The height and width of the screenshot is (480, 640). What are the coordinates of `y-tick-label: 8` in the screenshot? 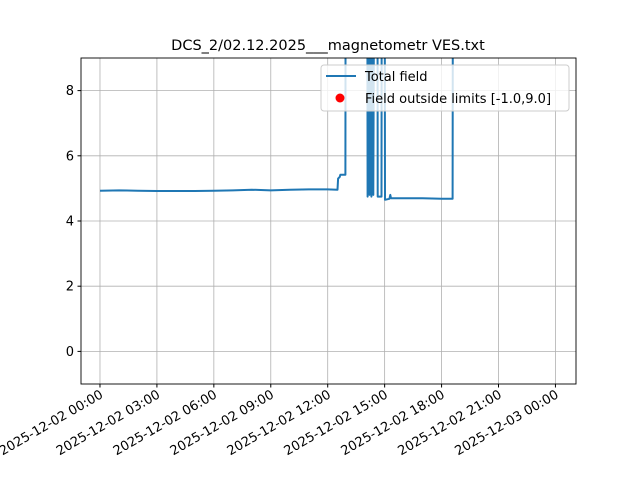 It's located at (70, 91).